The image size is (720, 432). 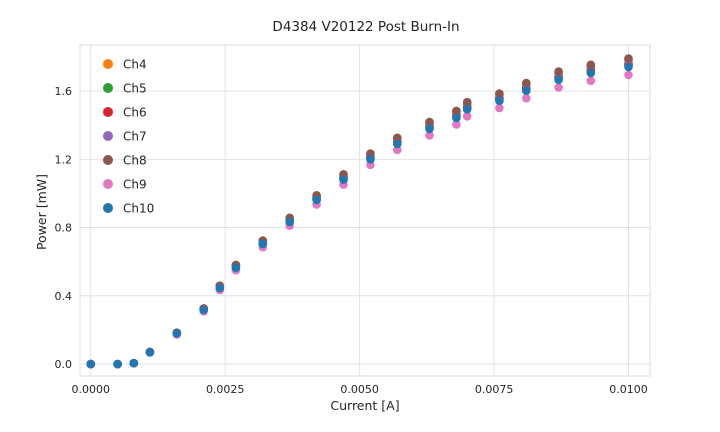 I want to click on legend-swatch-ch6, so click(x=108, y=112).